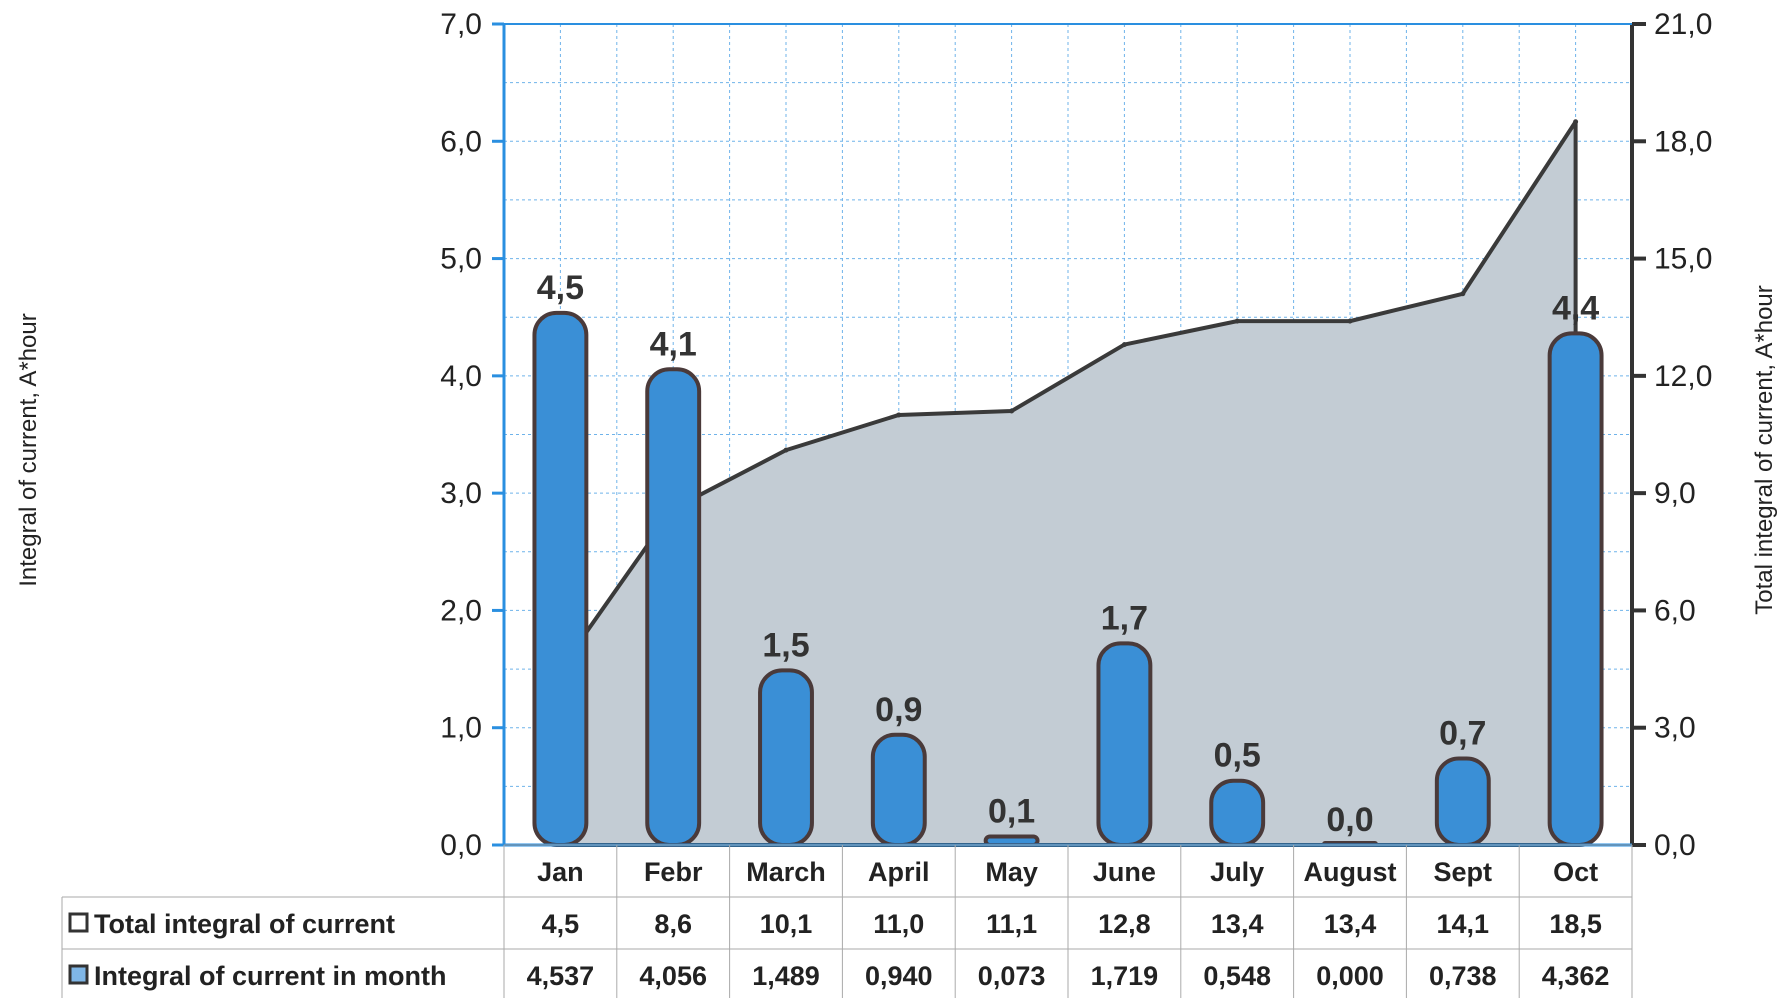 Image resolution: width=1792 pixels, height=998 pixels. I want to click on bar-data-label: 0,1, so click(1011, 811).